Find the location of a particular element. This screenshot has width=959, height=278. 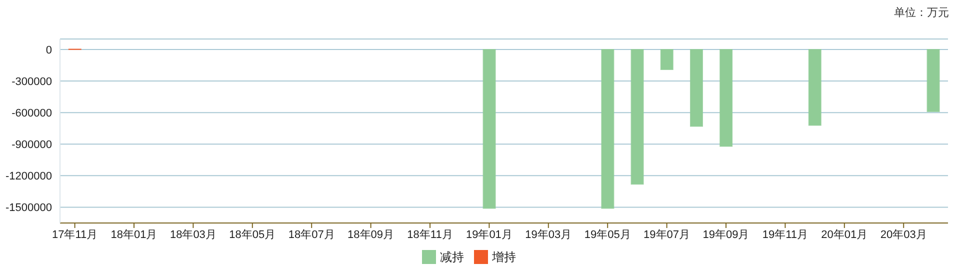

x-tick-label: 18年09月 is located at coordinates (371, 234).